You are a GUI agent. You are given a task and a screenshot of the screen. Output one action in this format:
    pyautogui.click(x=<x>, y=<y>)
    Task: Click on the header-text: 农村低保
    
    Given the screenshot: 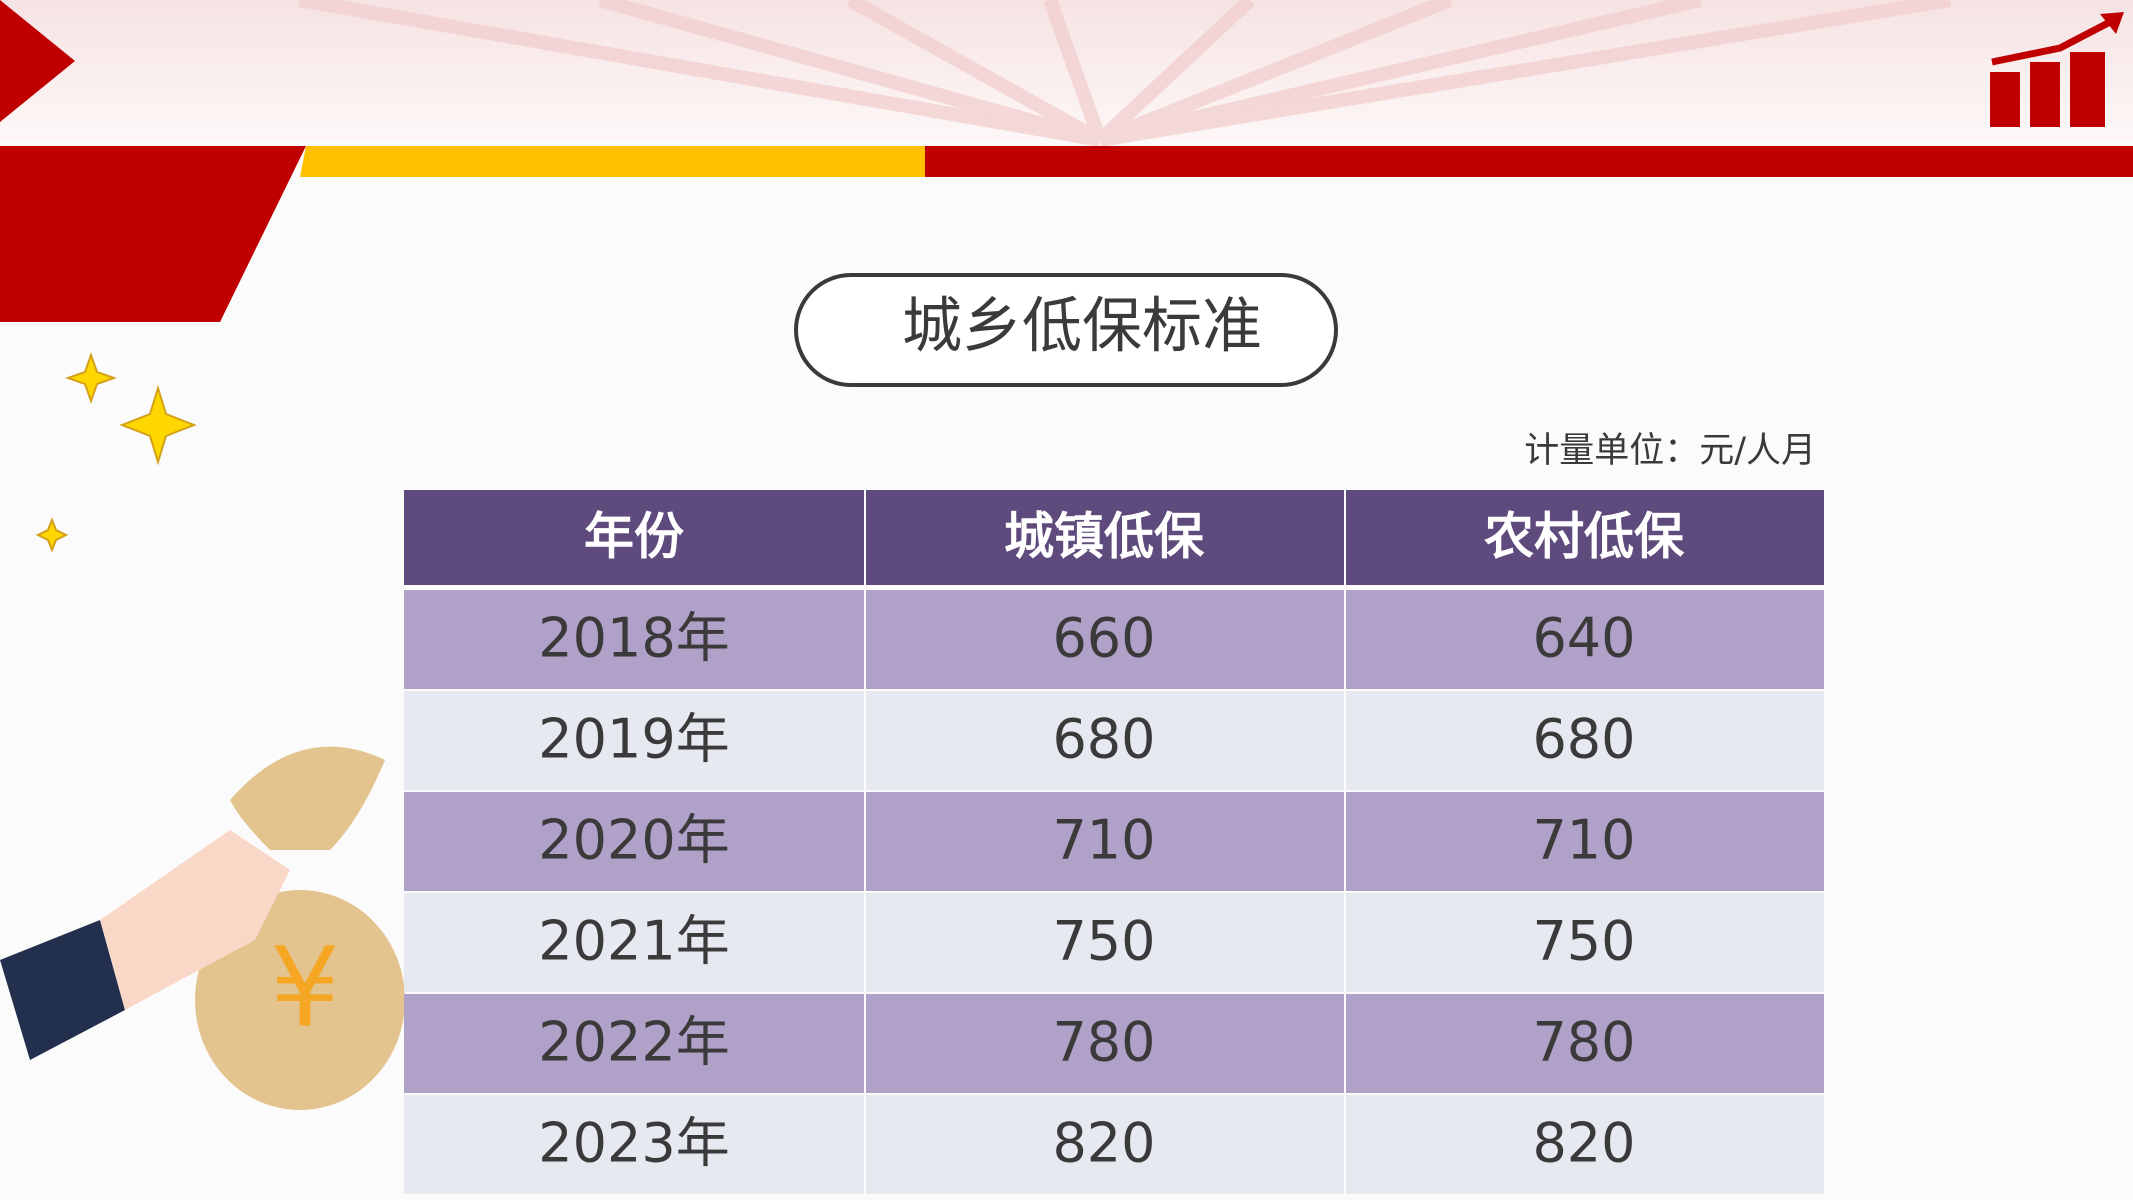 What is the action you would take?
    pyautogui.click(x=1584, y=537)
    